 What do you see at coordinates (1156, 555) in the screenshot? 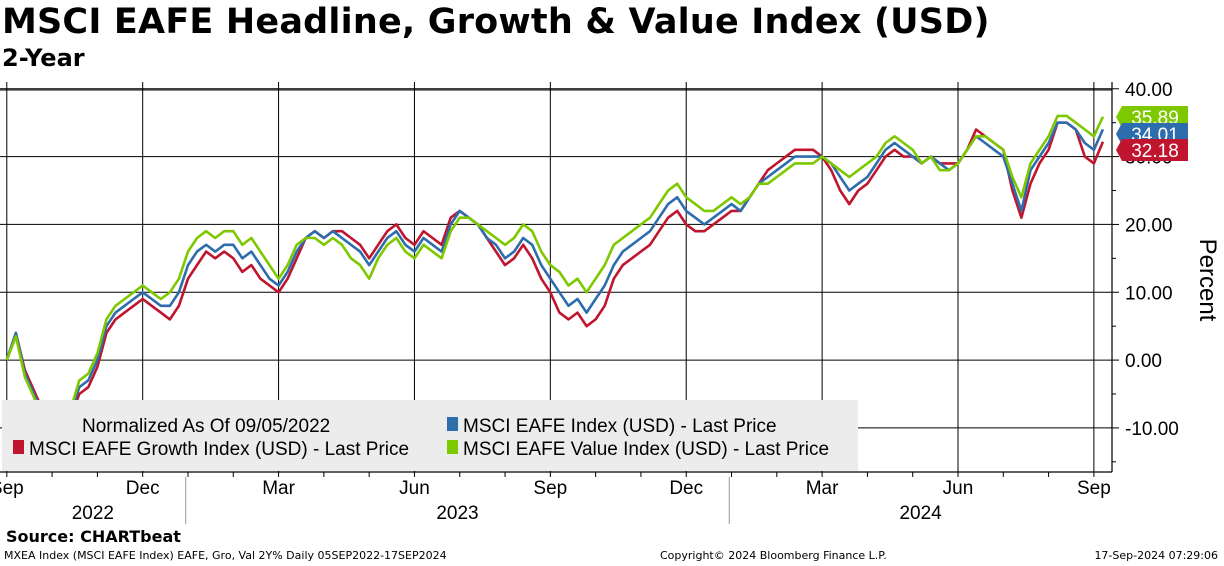
I see `timestamp: 17-Sep-2024 07:29:06` at bounding box center [1156, 555].